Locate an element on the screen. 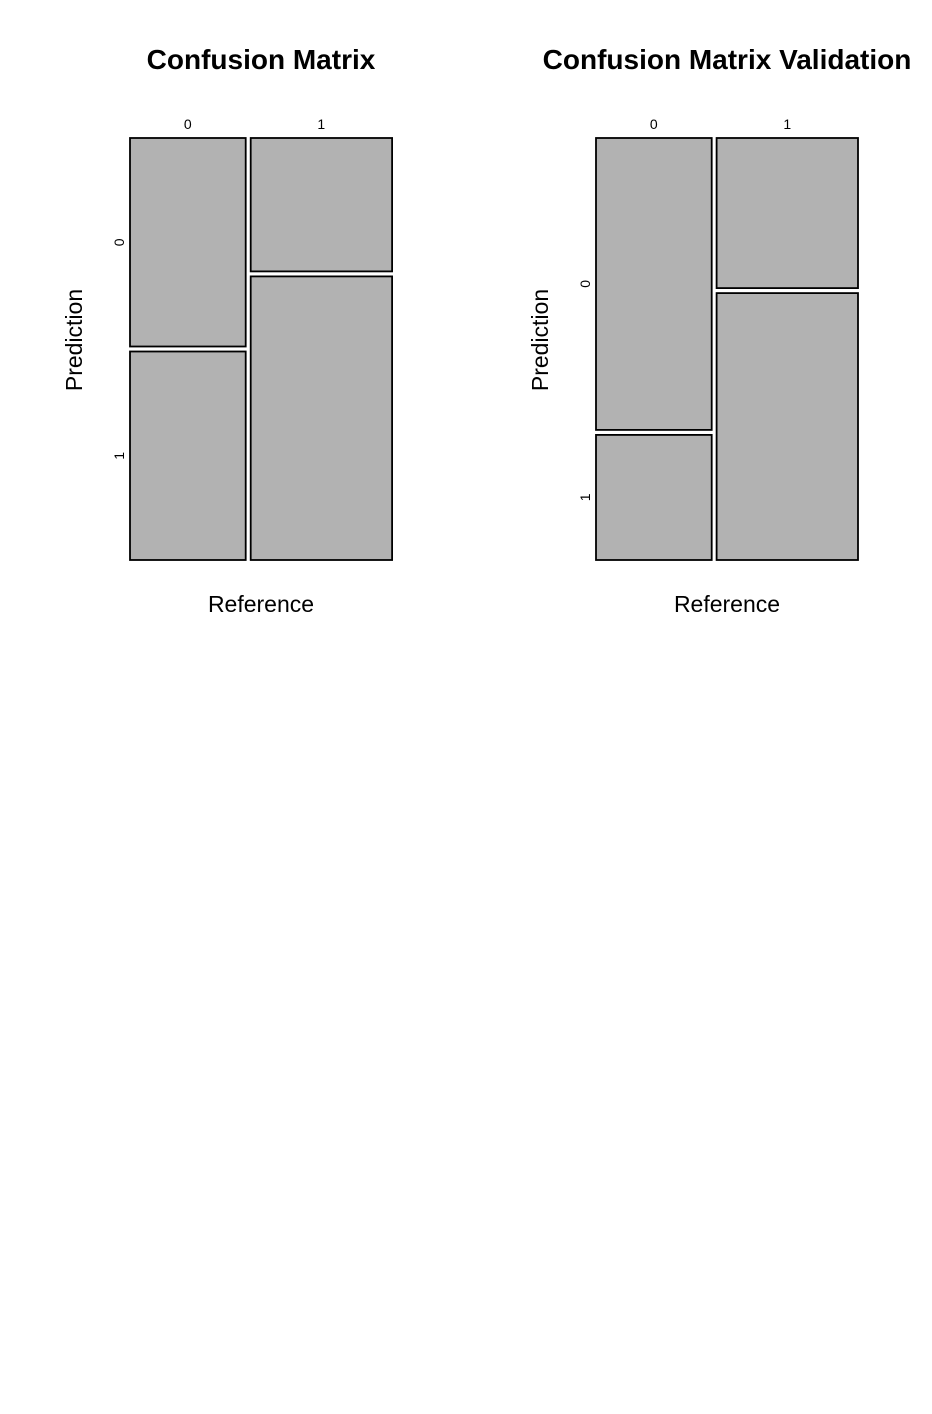 The image size is (932, 1414). chart-title: Confusion Matrix Validation is located at coordinates (727, 59).